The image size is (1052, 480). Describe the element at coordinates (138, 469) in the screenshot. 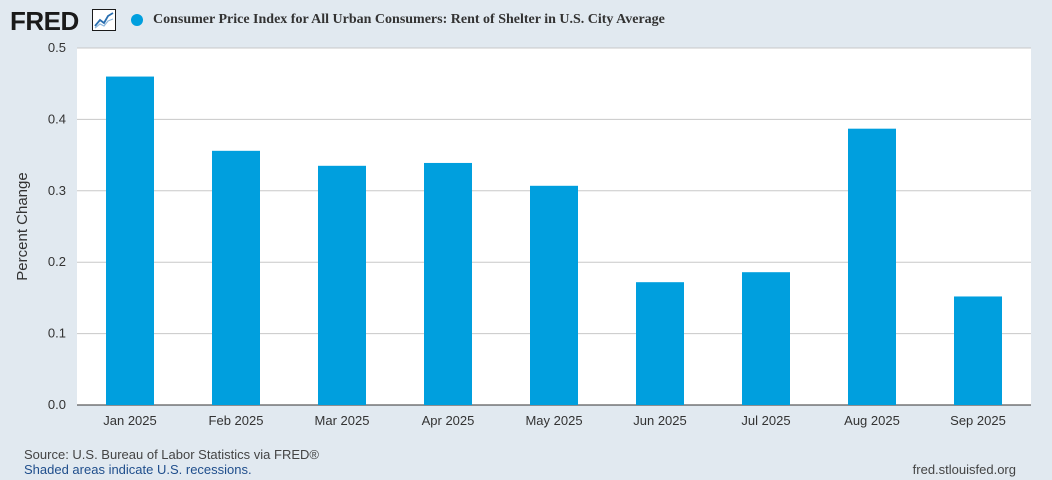

I see `recessions-note: Shaded areas indicate U.S. recessions.` at that location.